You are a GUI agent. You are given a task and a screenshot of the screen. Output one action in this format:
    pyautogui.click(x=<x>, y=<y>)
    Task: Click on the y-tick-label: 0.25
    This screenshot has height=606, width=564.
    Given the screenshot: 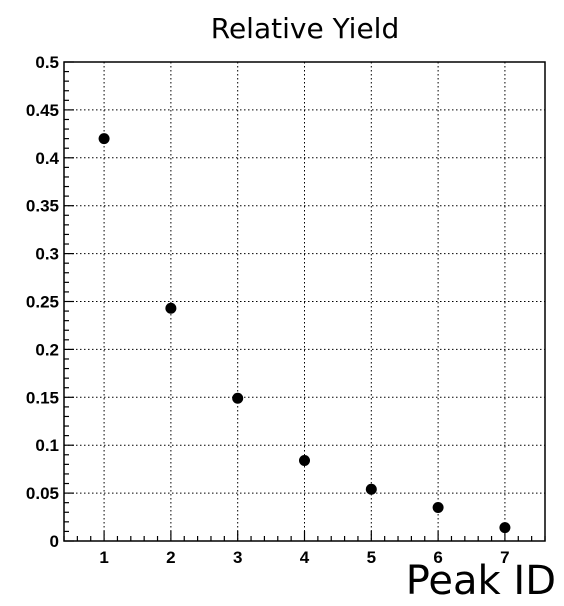 What is the action you would take?
    pyautogui.click(x=42, y=302)
    